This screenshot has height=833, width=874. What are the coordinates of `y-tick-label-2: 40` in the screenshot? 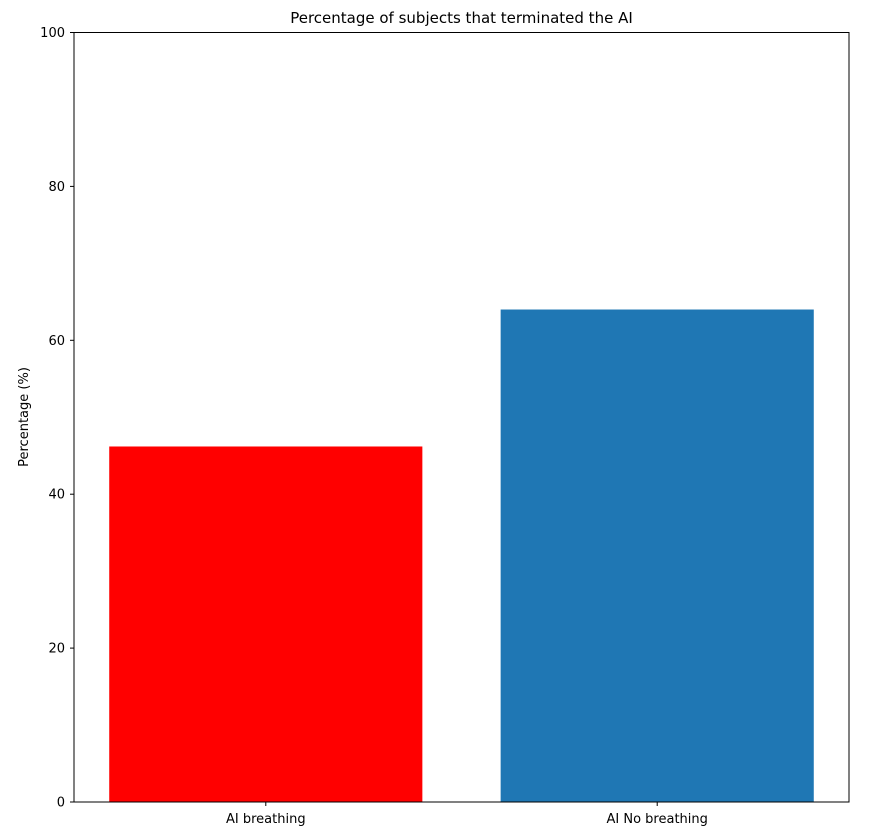 It's located at (56, 495).